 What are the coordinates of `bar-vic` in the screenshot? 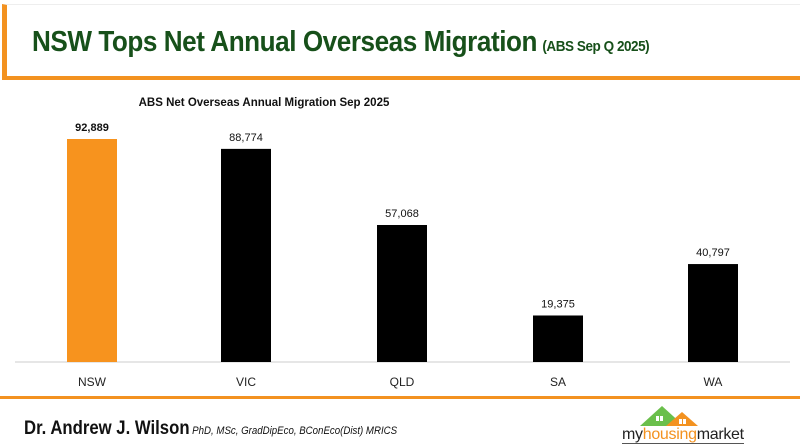 It's located at (246, 255).